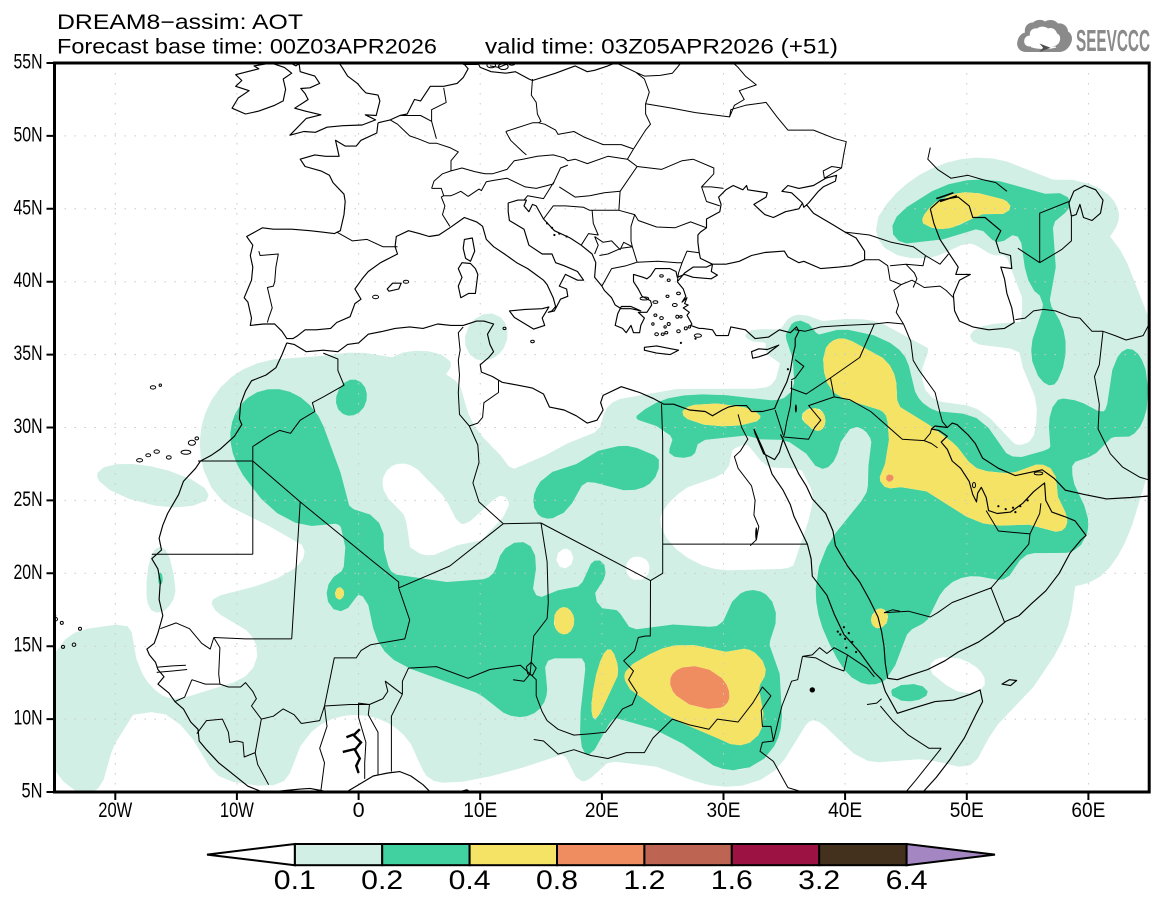 Image resolution: width=1165 pixels, height=905 pixels. What do you see at coordinates (28, 353) in the screenshot?
I see `svg-text: 35N` at bounding box center [28, 353].